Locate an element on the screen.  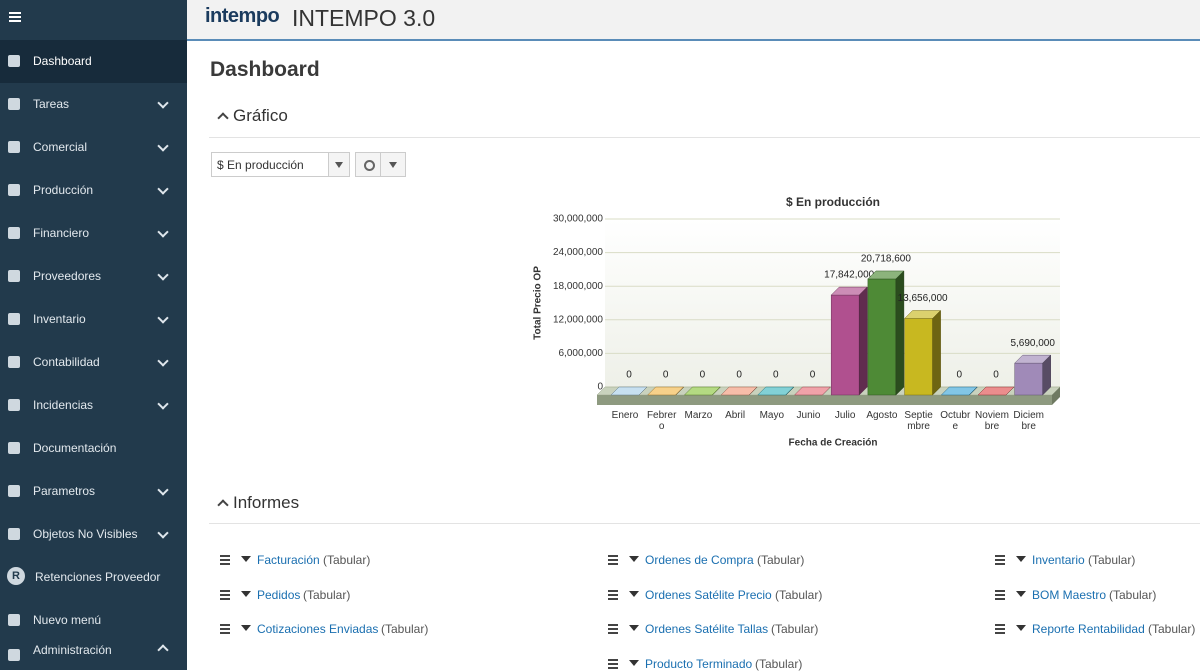
x-tick-label: Julio is located at coordinates (845, 415).